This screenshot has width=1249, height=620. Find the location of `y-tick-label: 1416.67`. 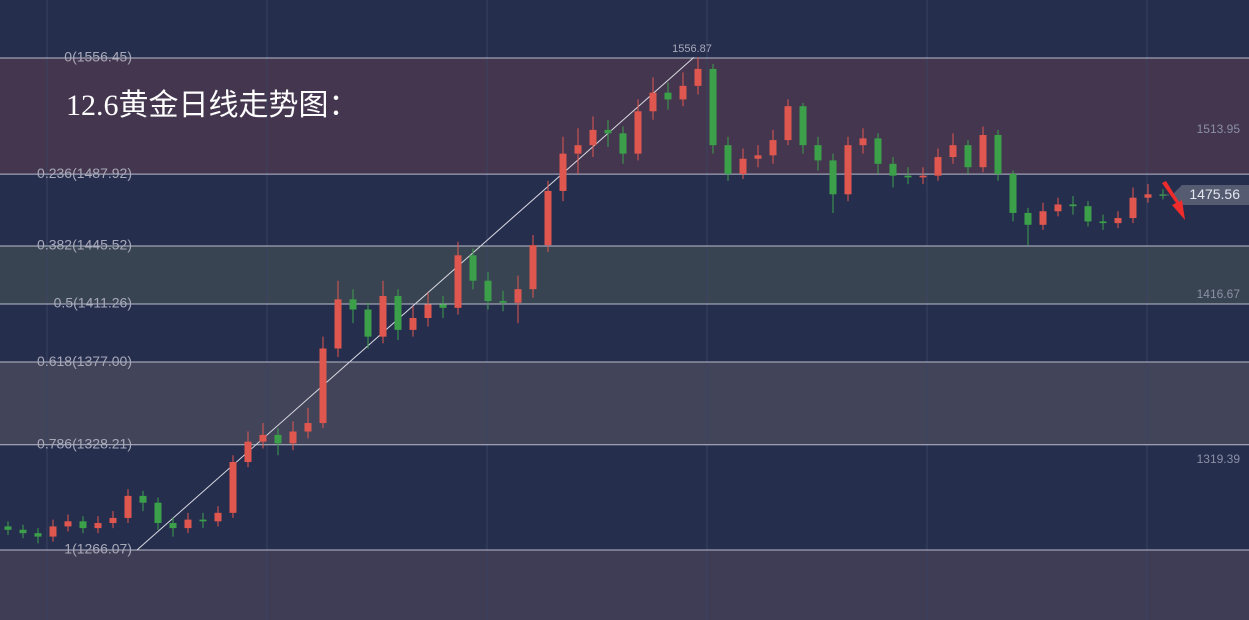

y-tick-label: 1416.67 is located at coordinates (1219, 294).